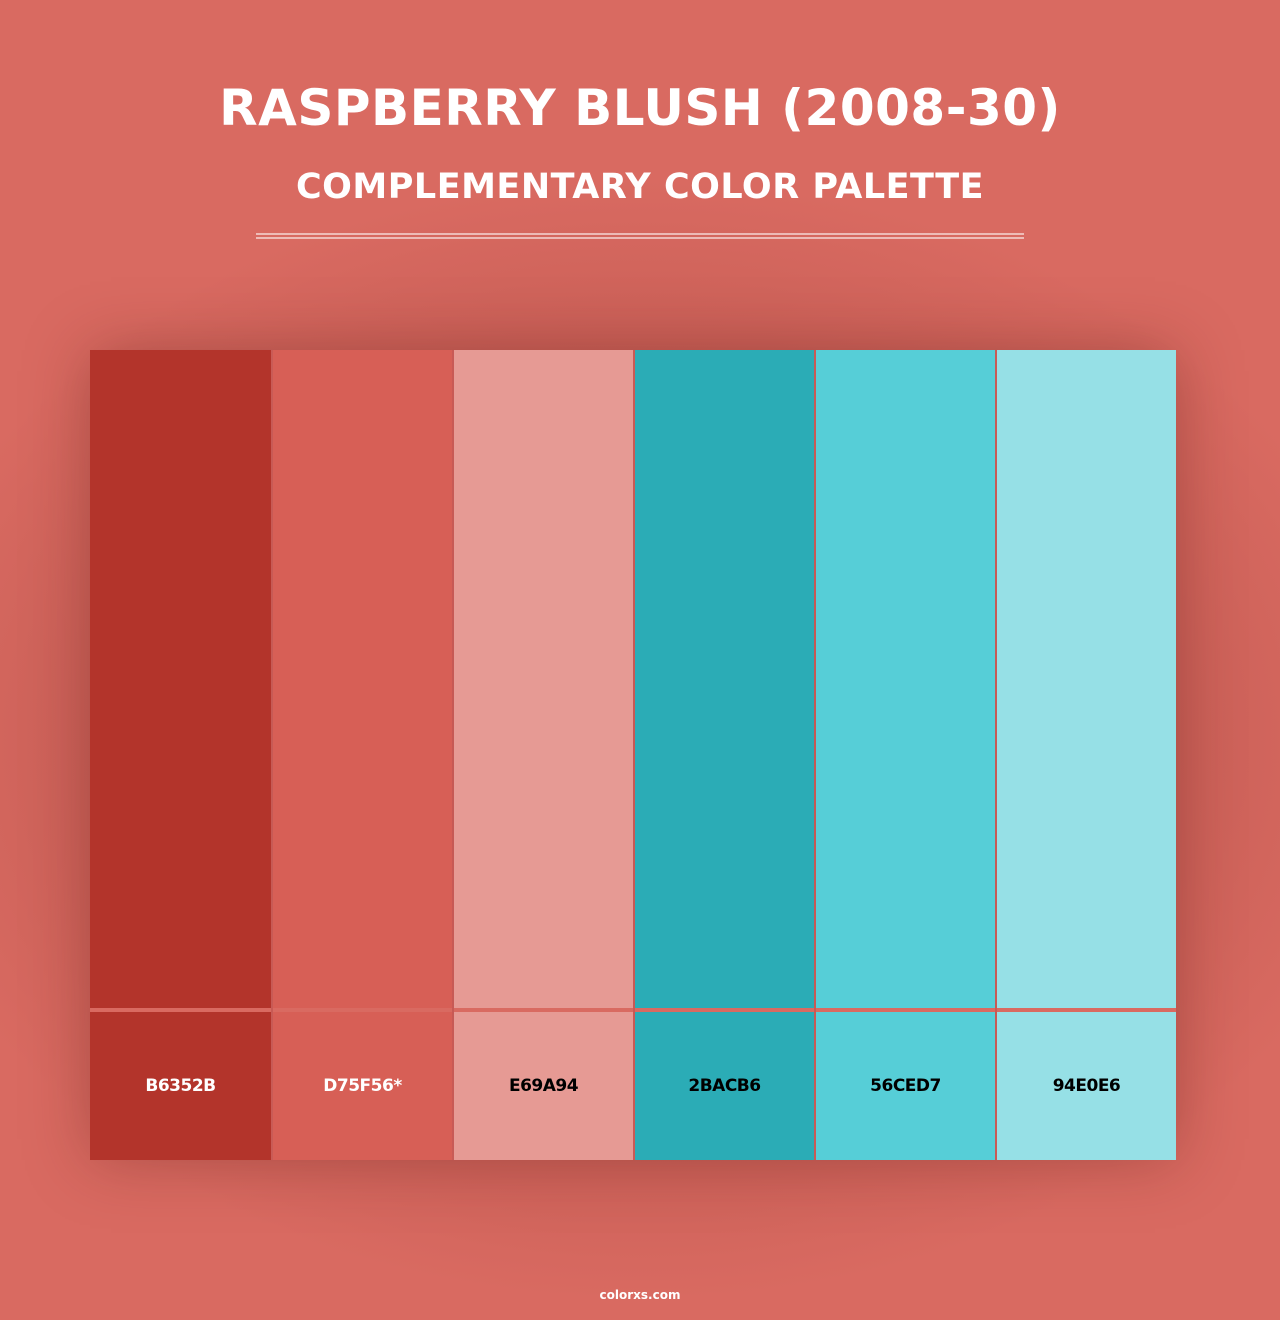 The height and width of the screenshot is (1320, 1280). I want to click on swatch-label-block: D75F56*, so click(362, 1086).